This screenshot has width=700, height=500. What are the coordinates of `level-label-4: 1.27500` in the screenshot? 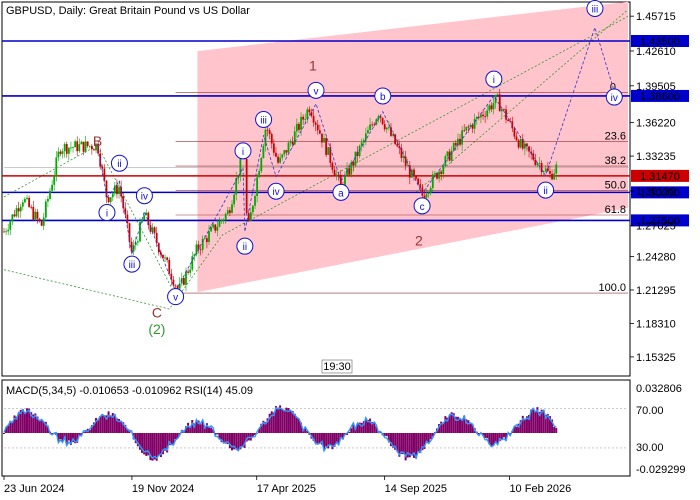 It's located at (660, 221).